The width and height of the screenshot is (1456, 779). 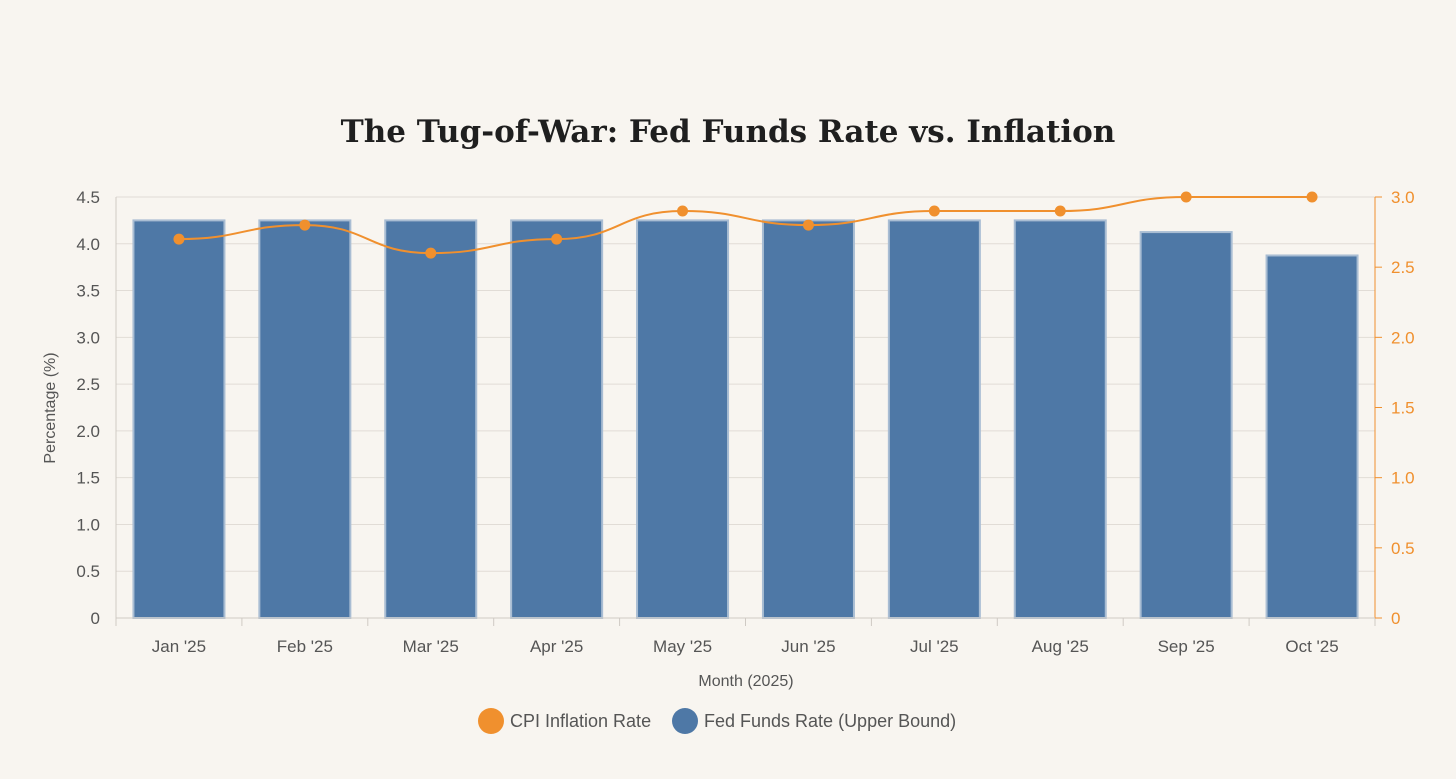 What do you see at coordinates (1060, 646) in the screenshot?
I see `x-tick-label: Aug '25` at bounding box center [1060, 646].